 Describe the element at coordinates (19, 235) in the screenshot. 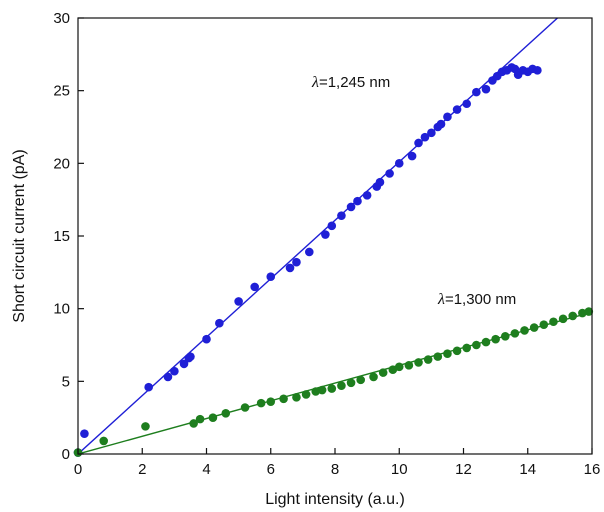

I see `y-axis-label: Short circuit current (pA)` at that location.